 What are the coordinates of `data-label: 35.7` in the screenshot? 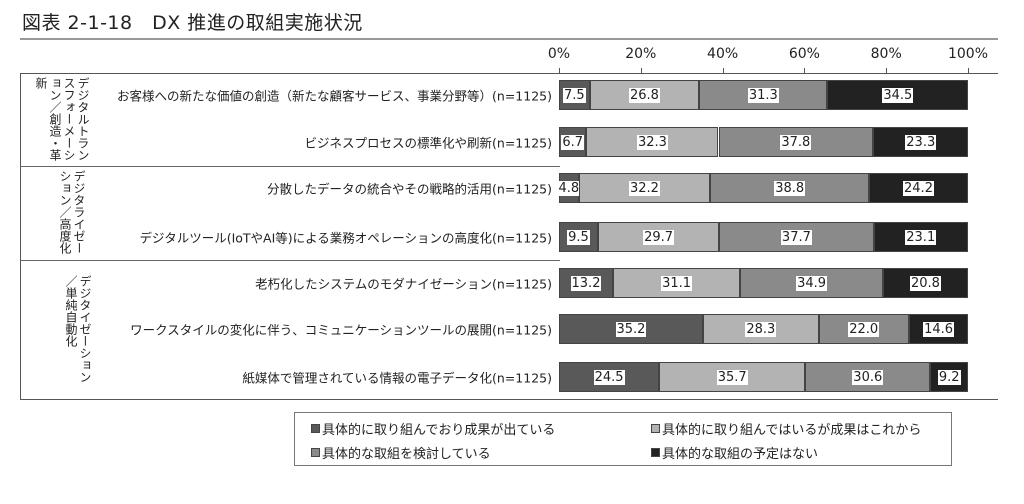 It's located at (732, 377).